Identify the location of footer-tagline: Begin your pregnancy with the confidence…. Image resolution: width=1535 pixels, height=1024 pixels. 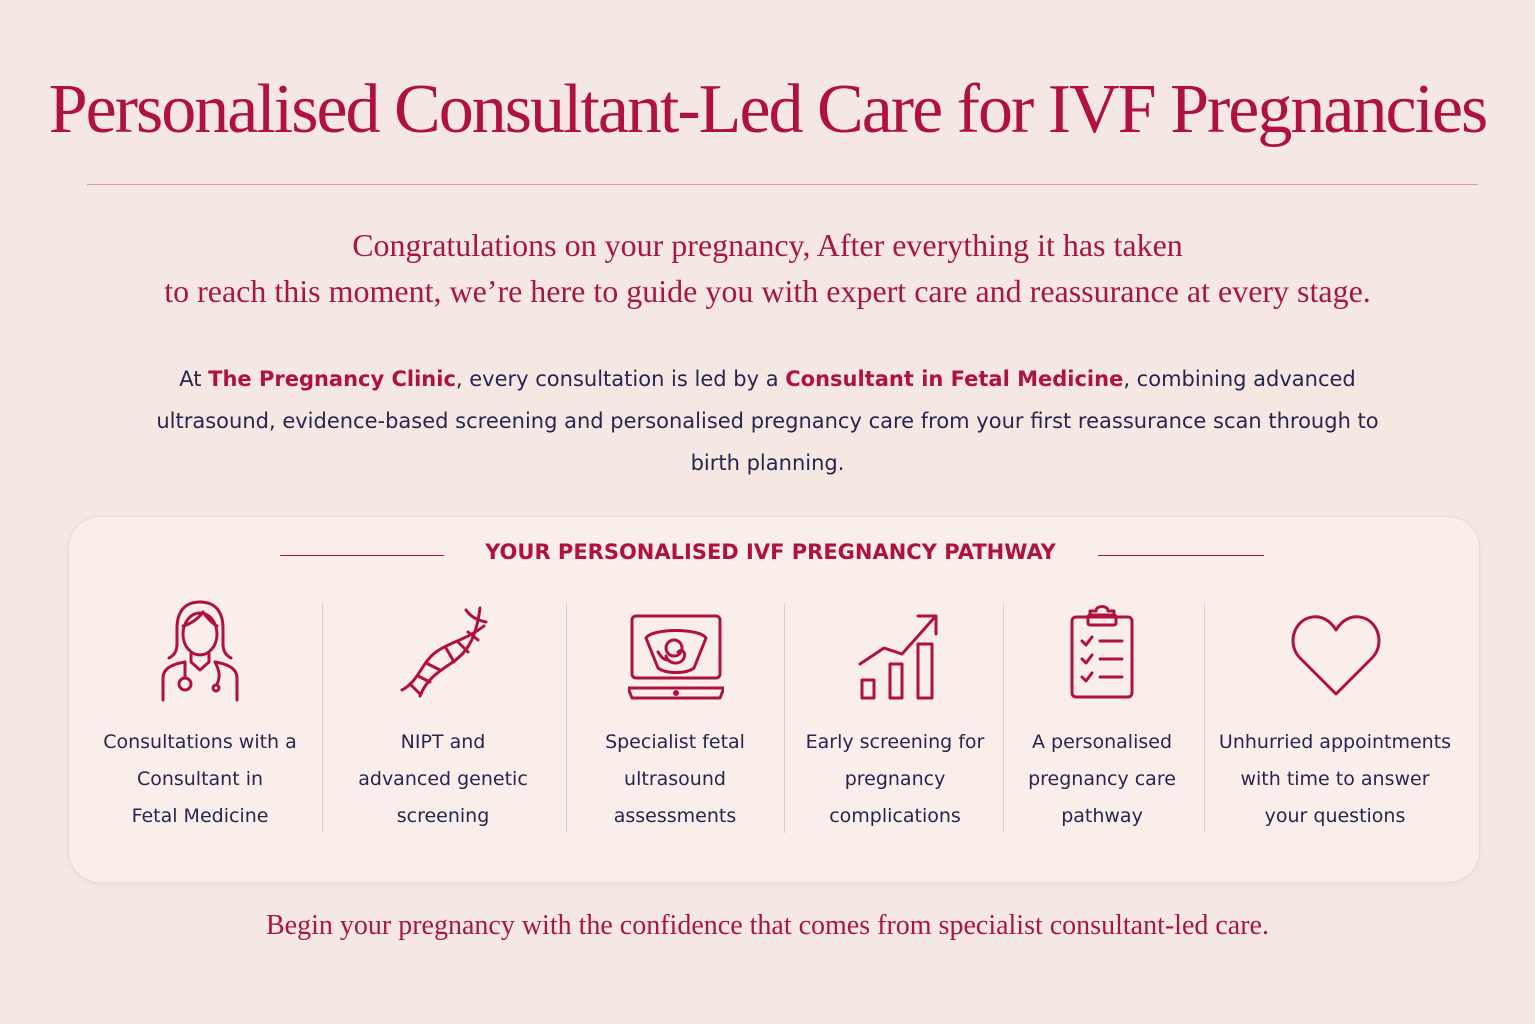
(767, 925).